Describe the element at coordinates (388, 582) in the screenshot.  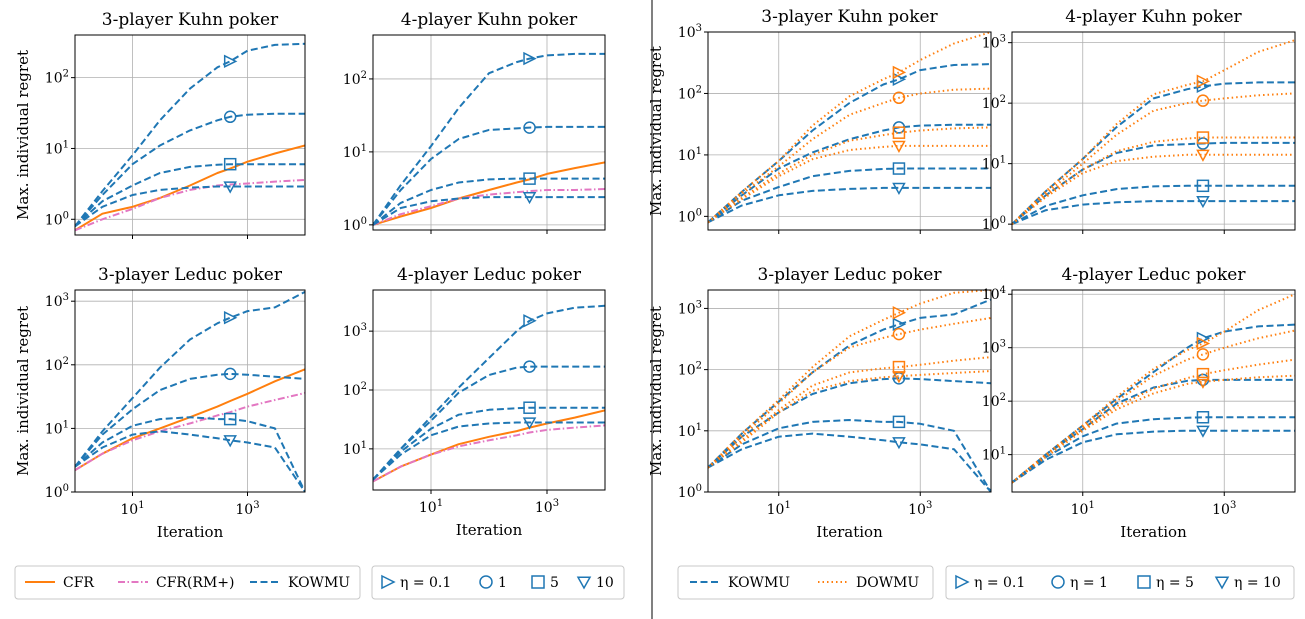
I see `legend-eta-01-marker` at that location.